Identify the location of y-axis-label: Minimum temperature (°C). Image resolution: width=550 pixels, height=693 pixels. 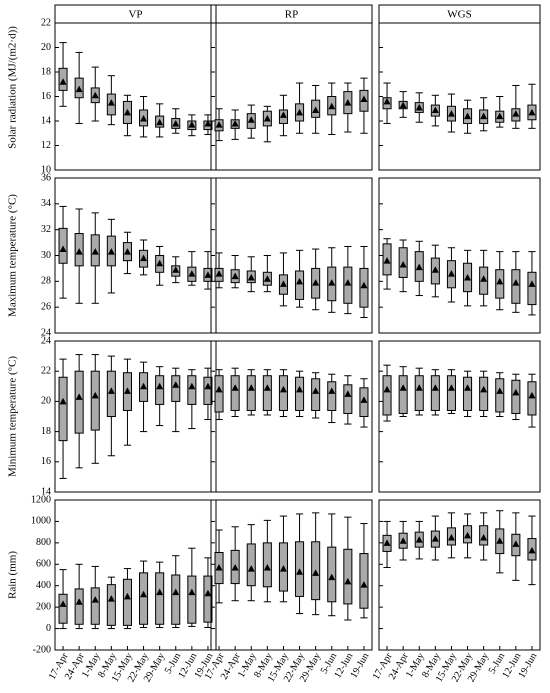
(13, 416).